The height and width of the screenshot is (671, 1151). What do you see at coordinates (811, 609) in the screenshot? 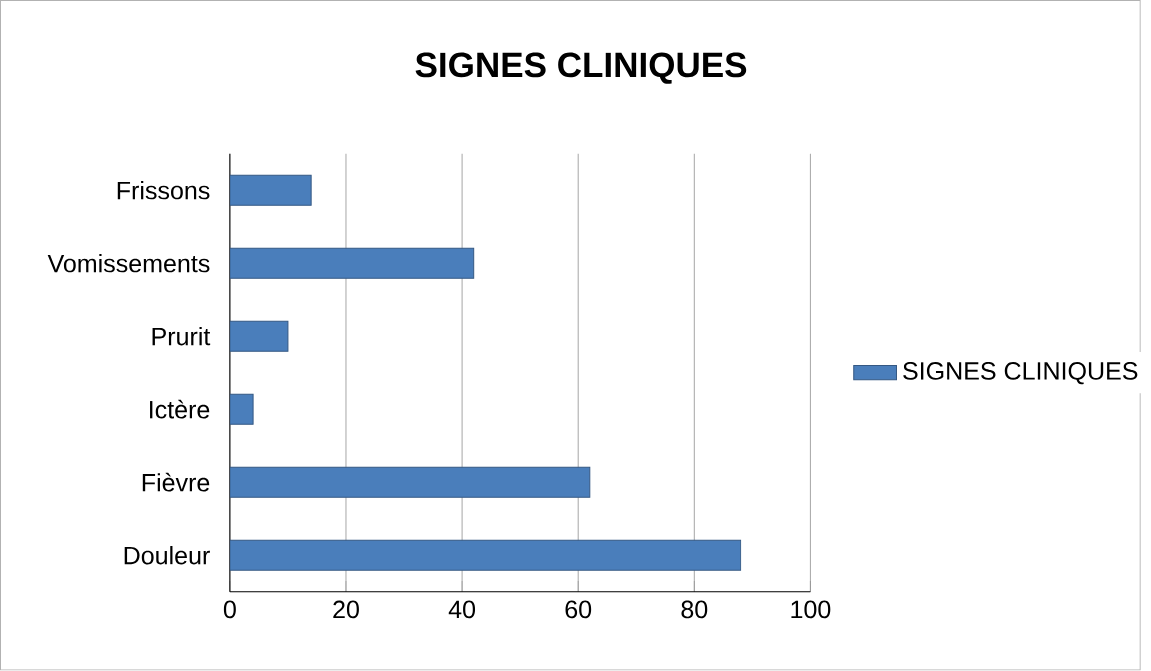
I see `x-tick-label: 100` at bounding box center [811, 609].